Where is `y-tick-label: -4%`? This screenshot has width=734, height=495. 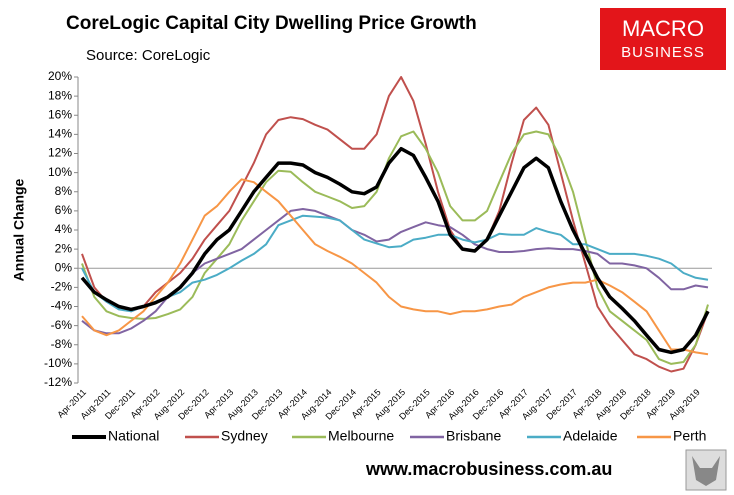
y-tick-label: -4% is located at coordinates (62, 306).